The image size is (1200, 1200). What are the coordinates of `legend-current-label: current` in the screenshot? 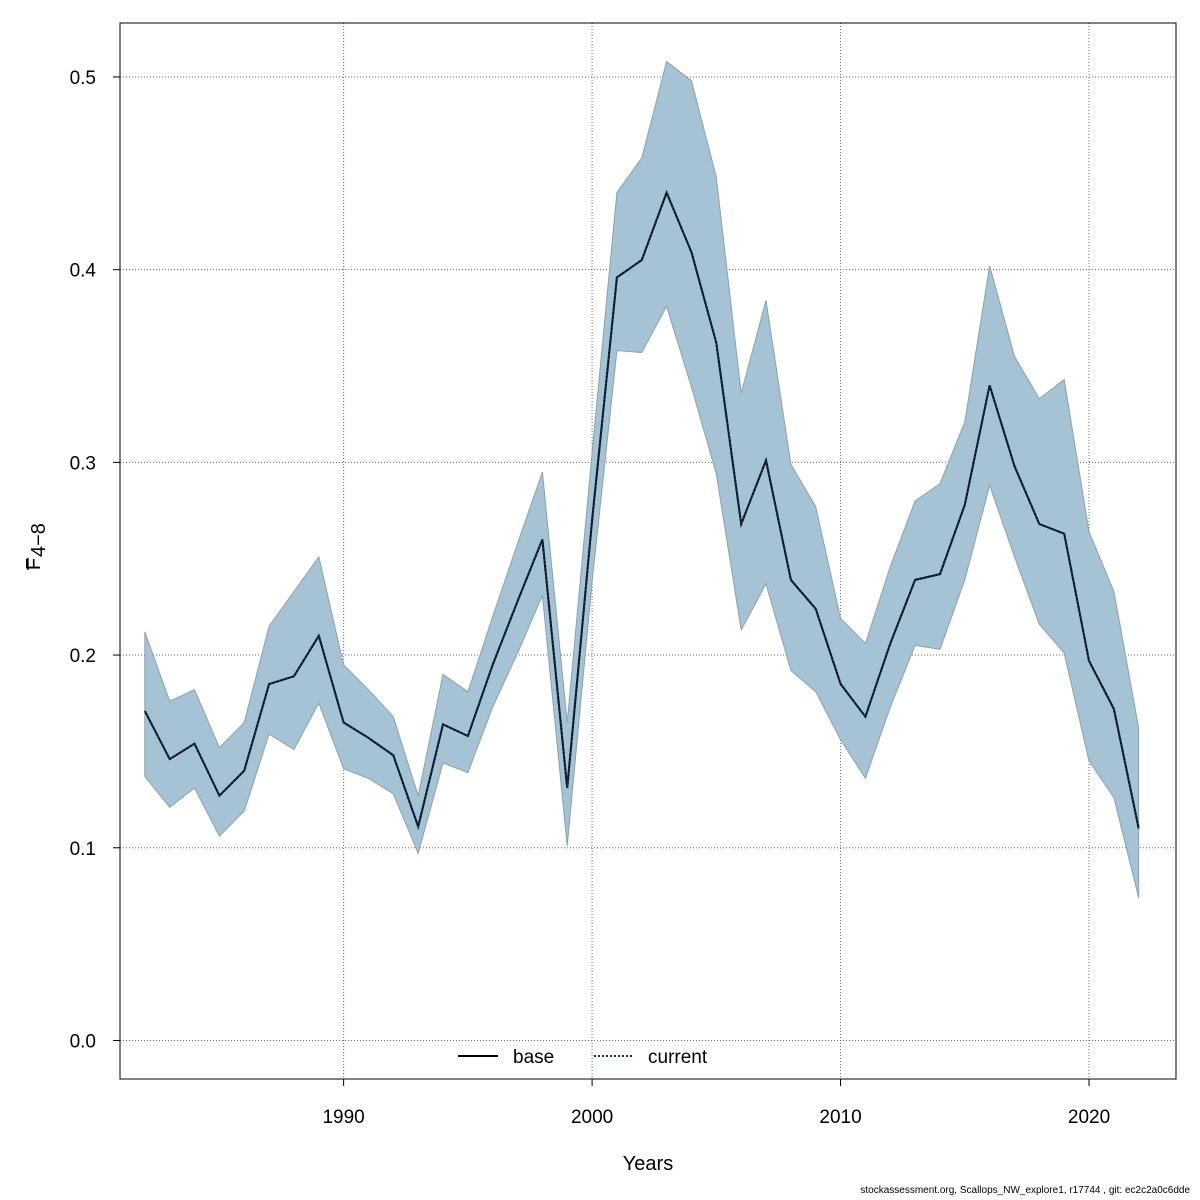 It's located at (678, 1057).